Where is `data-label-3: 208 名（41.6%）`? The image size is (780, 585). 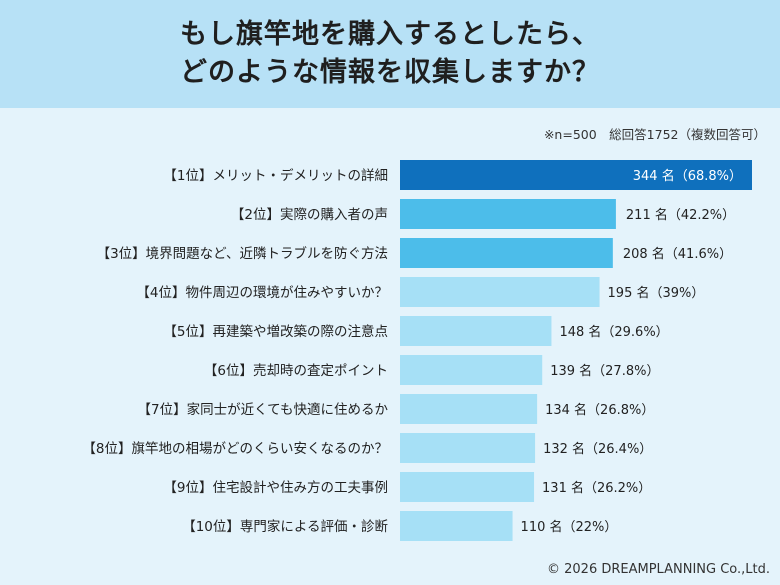 data-label-3: 208 名（41.6%） is located at coordinates (677, 254).